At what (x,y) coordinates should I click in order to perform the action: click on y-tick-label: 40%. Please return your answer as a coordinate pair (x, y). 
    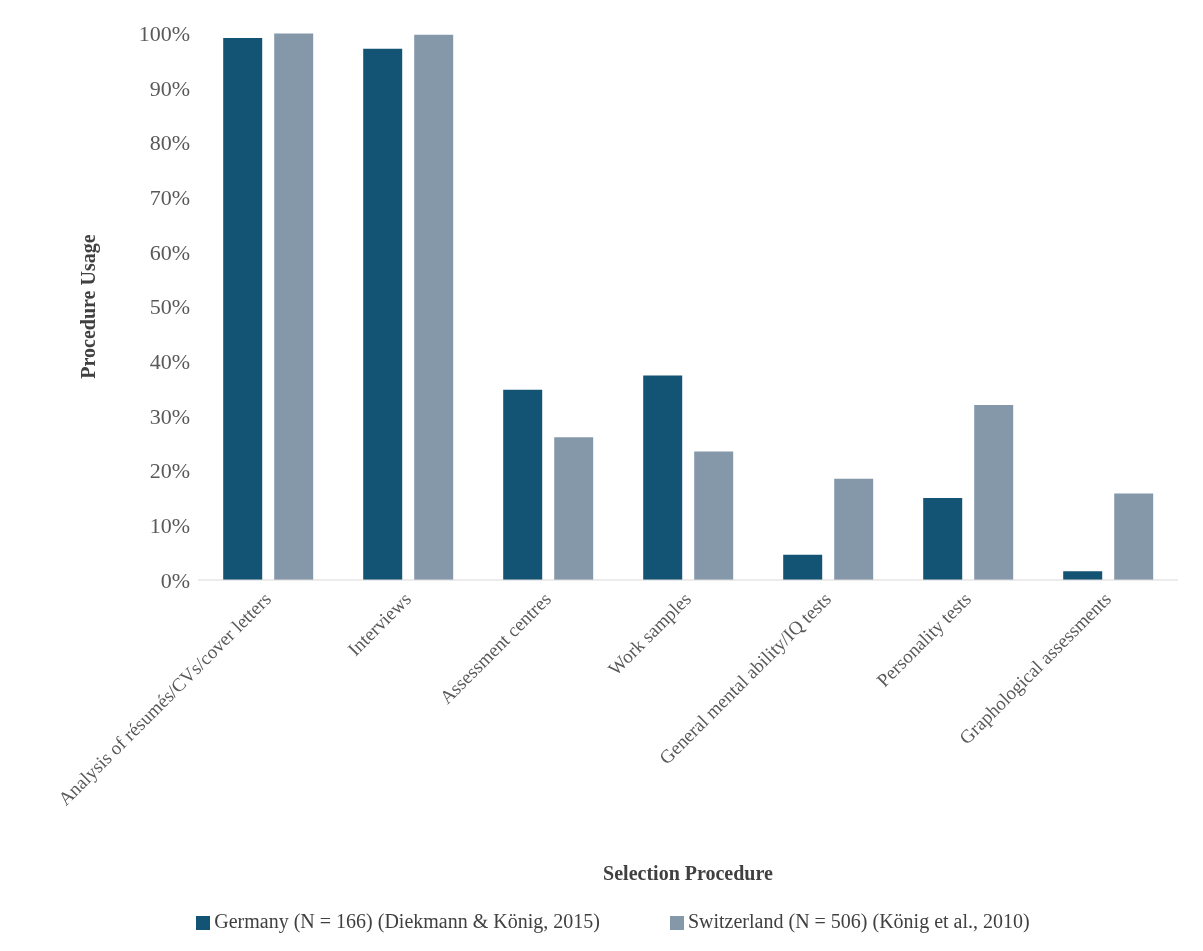
    Looking at the image, I should click on (169, 362).